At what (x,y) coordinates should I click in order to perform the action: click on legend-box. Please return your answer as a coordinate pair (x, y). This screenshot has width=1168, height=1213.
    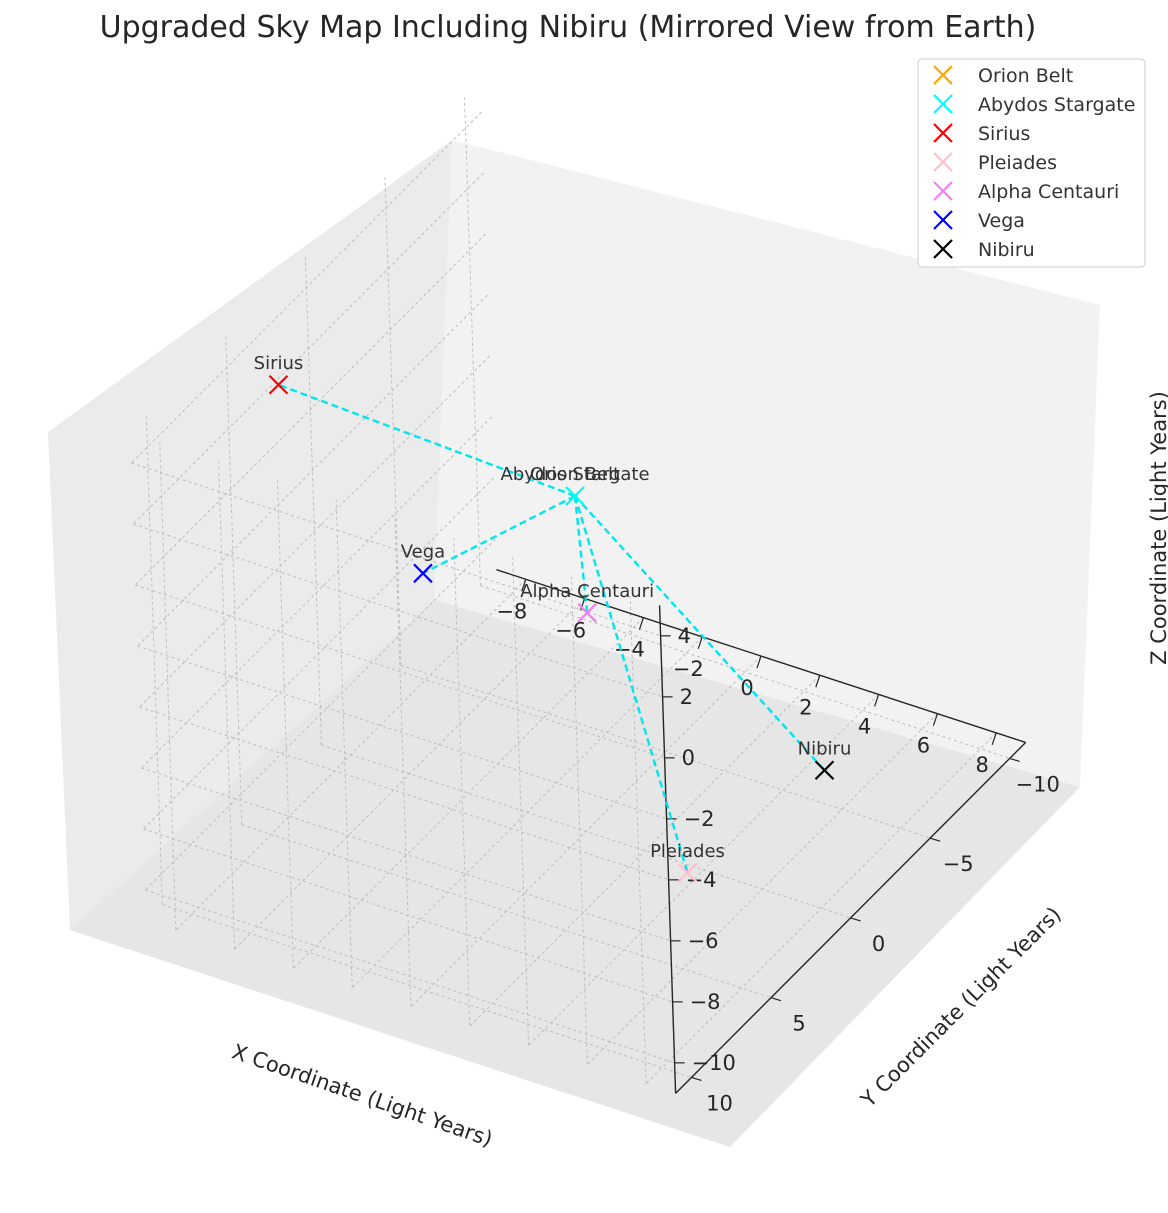
    Looking at the image, I should click on (1031, 163).